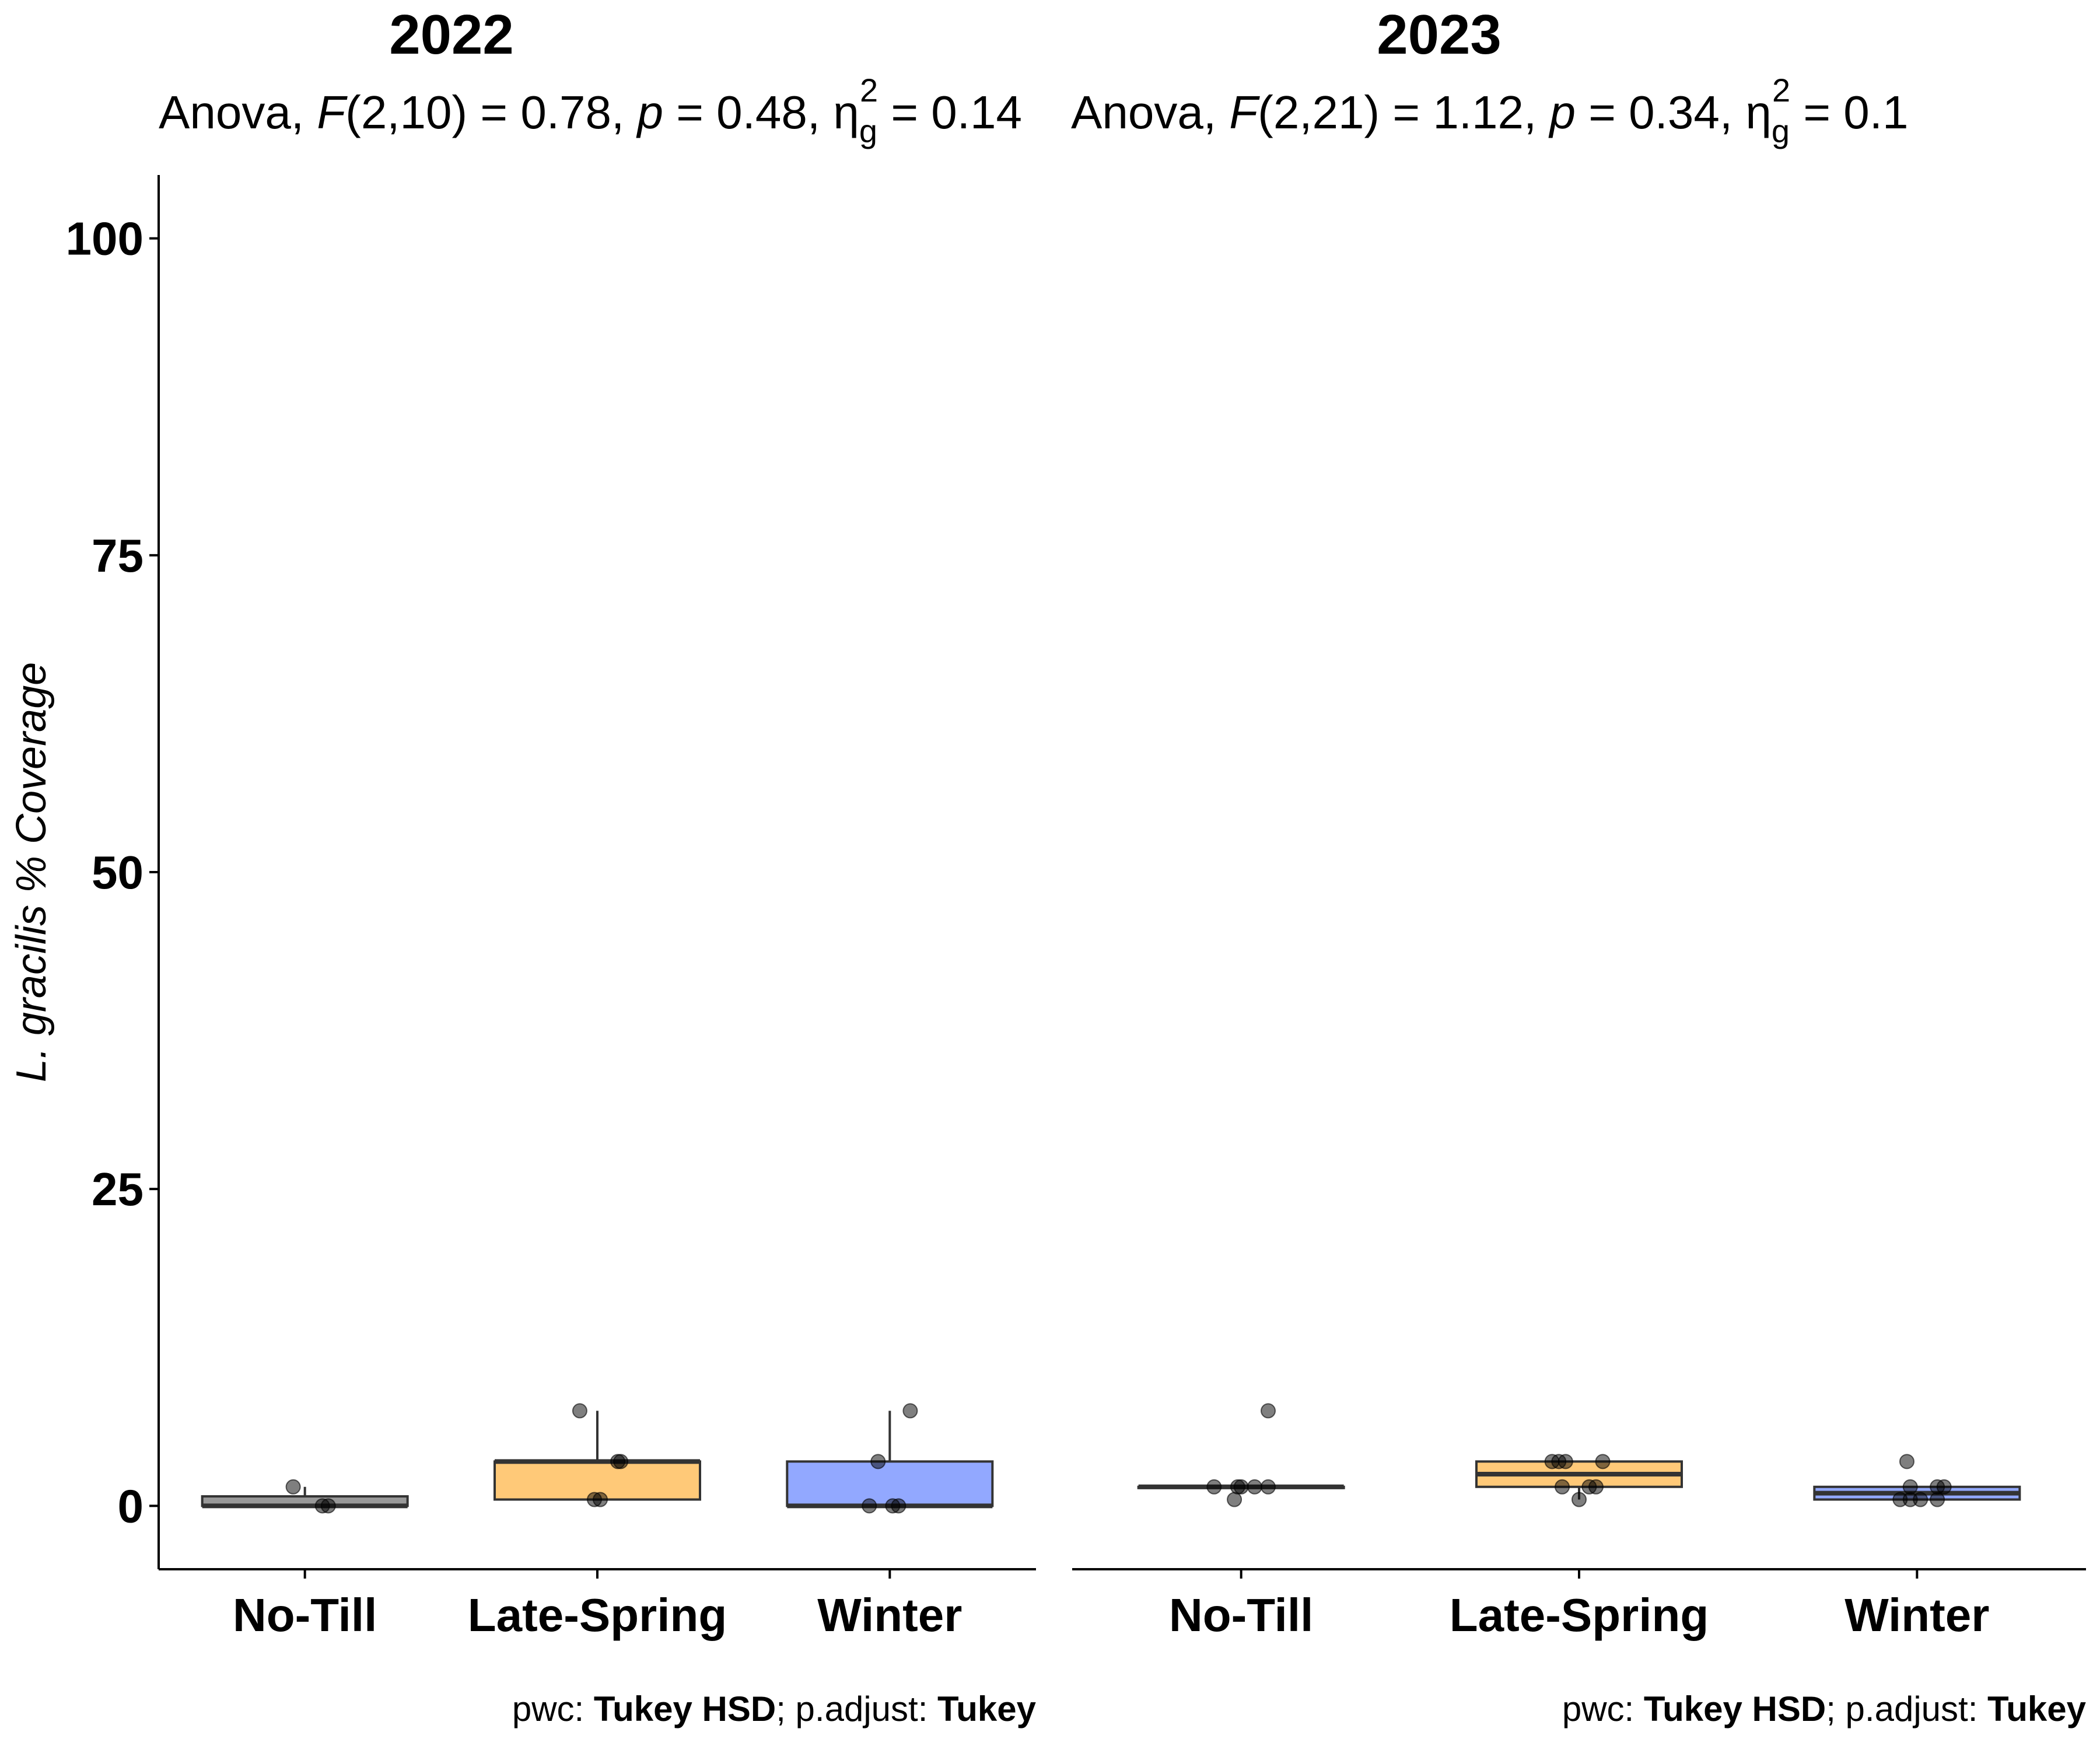 Image resolution: width=2100 pixels, height=1753 pixels. Describe the element at coordinates (452, 35) in the screenshot. I see `facet-title: 2022` at that location.